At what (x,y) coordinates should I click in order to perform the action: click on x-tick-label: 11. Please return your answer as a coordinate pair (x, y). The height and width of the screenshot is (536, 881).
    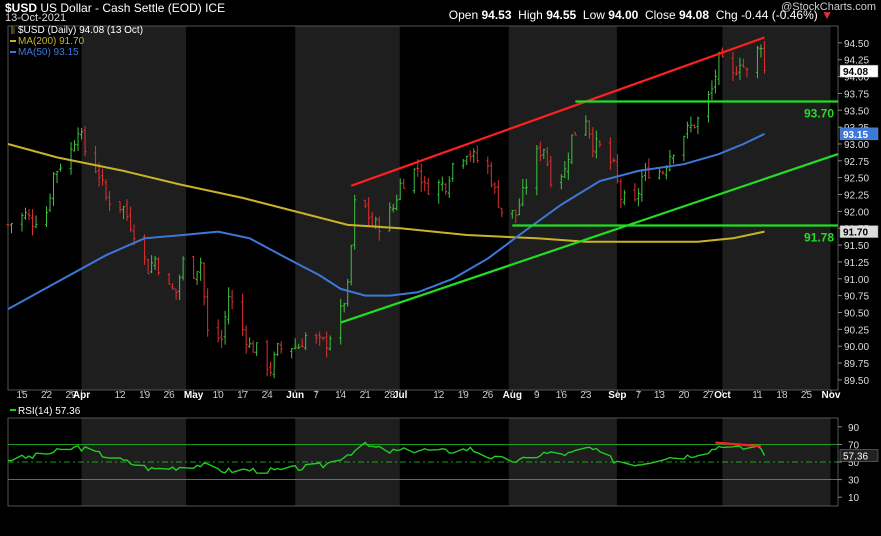
    Looking at the image, I should click on (757, 395).